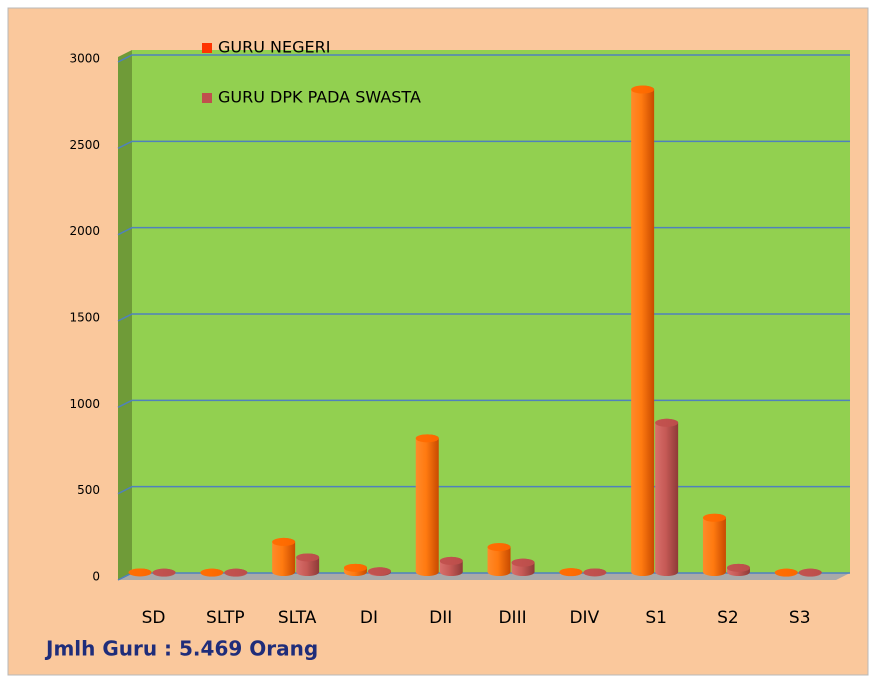 Image resolution: width=877 pixels, height=681 pixels. Describe the element at coordinates (84, 145) in the screenshot. I see `y-tick-label: 2500` at that location.